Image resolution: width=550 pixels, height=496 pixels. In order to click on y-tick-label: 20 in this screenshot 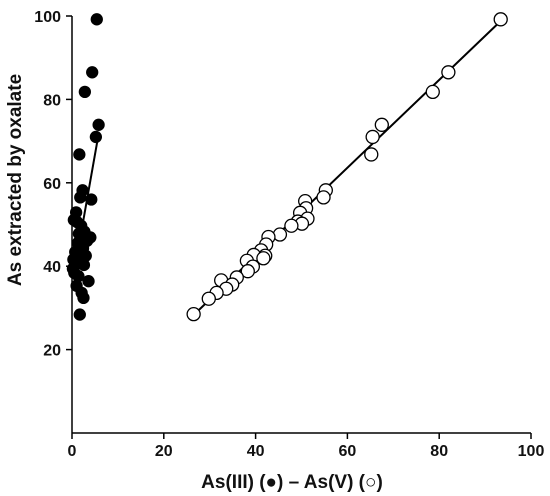, I will do `click(52, 351)`.